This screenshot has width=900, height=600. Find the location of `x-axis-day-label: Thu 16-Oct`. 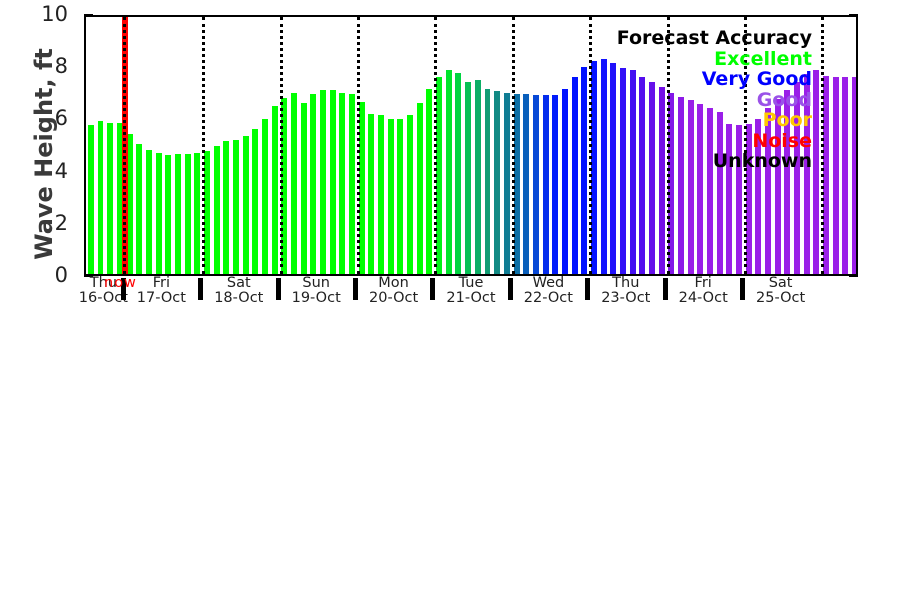

x-axis-day-label: Thu 16-Oct is located at coordinates (103, 291).